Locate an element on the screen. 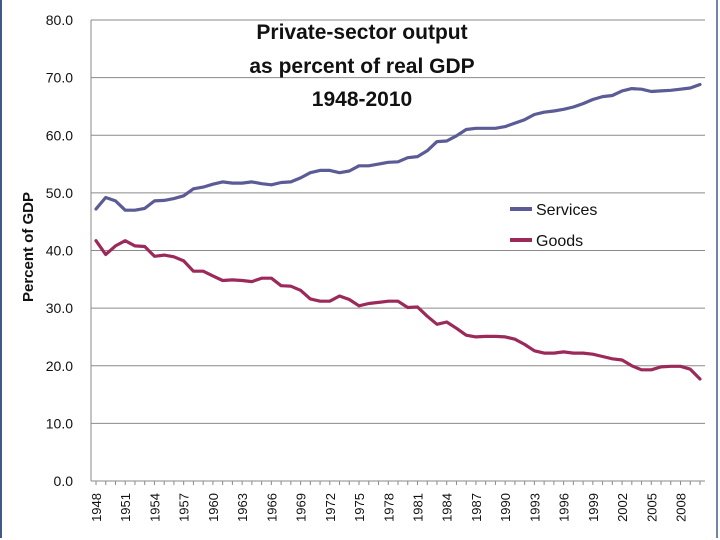 The width and height of the screenshot is (720, 540). y-ticks: 0.0 10.0 20.0 30.0 40.0 50.0 60.0 70.0 80.0 is located at coordinates (59, 250).